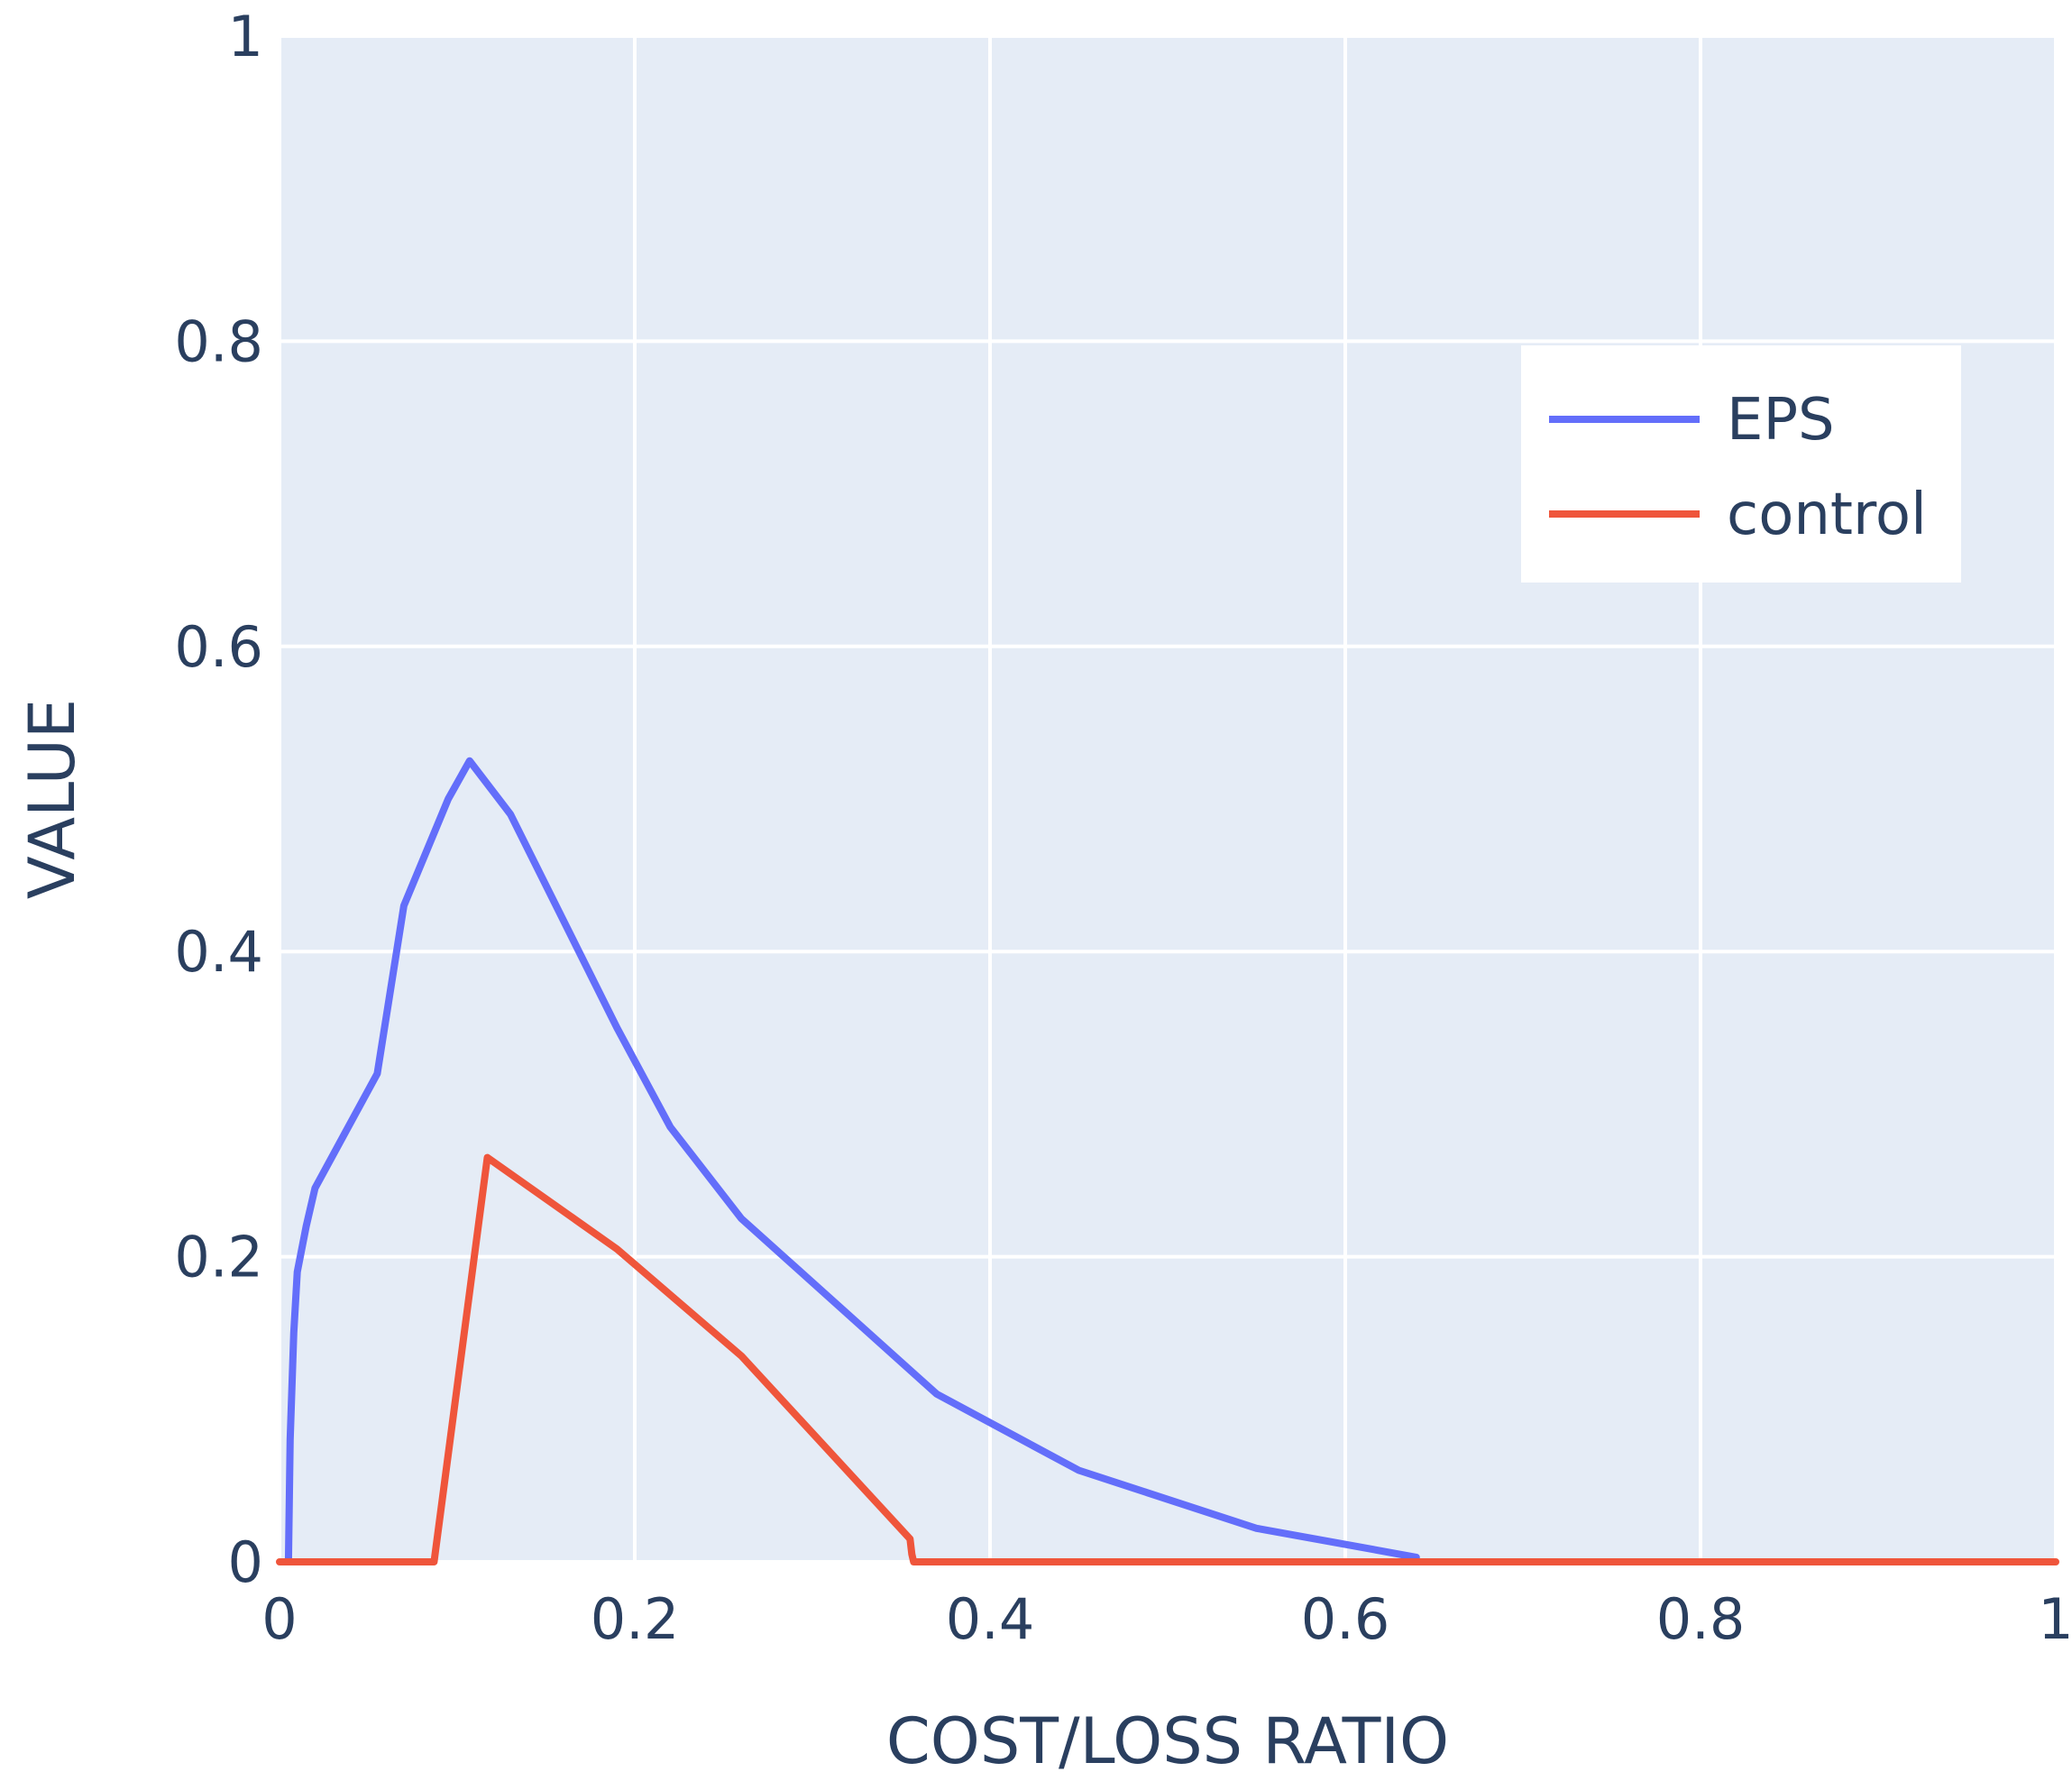 The width and height of the screenshot is (2072, 1781). Describe the element at coordinates (635, 1619) in the screenshot. I see `x-tick-label: 0.2` at that location.